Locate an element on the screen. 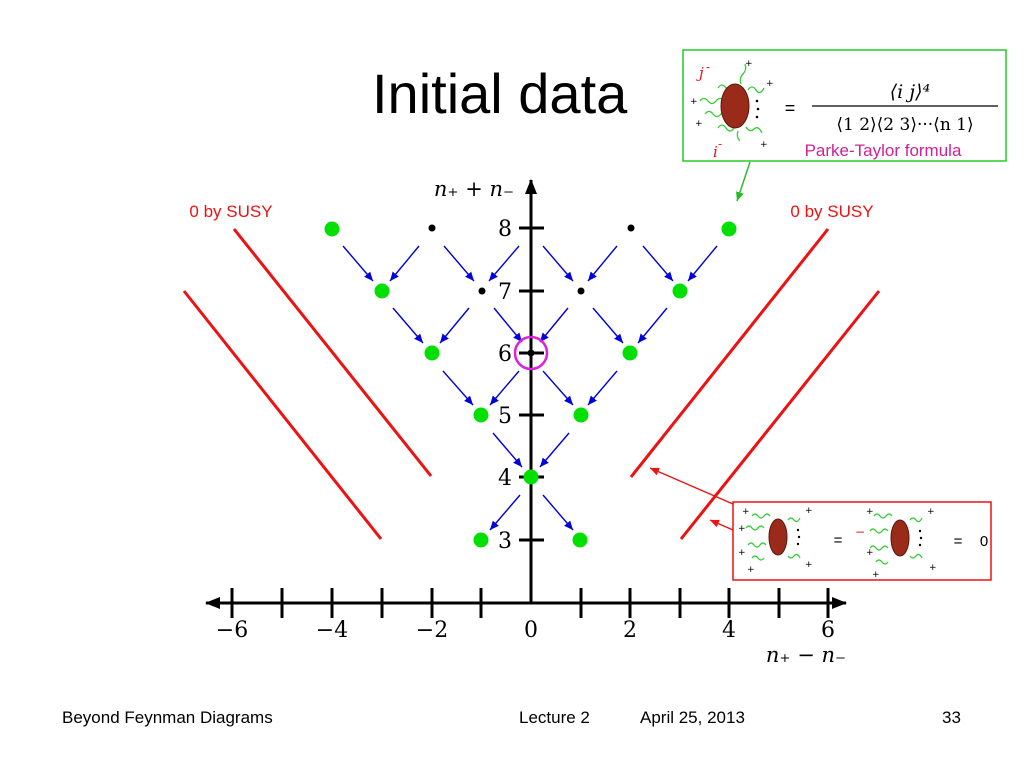  footer-course-title: Beyond Feynman Diagrams is located at coordinates (167, 717).